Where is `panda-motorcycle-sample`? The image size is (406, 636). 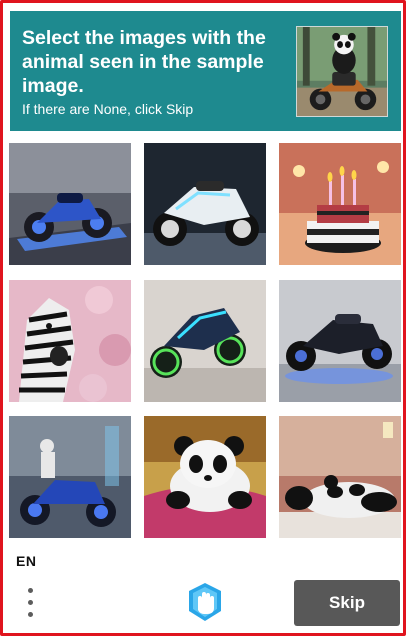
panda-motorcycle-sample is located at coordinates (342, 71).